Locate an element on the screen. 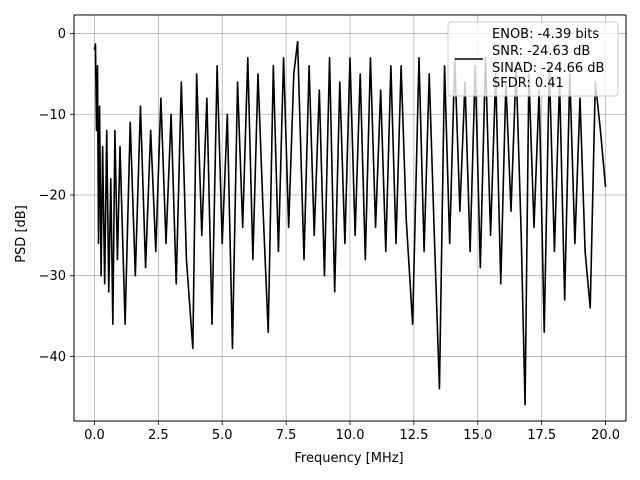 Image resolution: width=640 pixels, height=480 pixels. y-tick-label: −20 is located at coordinates (52, 195).